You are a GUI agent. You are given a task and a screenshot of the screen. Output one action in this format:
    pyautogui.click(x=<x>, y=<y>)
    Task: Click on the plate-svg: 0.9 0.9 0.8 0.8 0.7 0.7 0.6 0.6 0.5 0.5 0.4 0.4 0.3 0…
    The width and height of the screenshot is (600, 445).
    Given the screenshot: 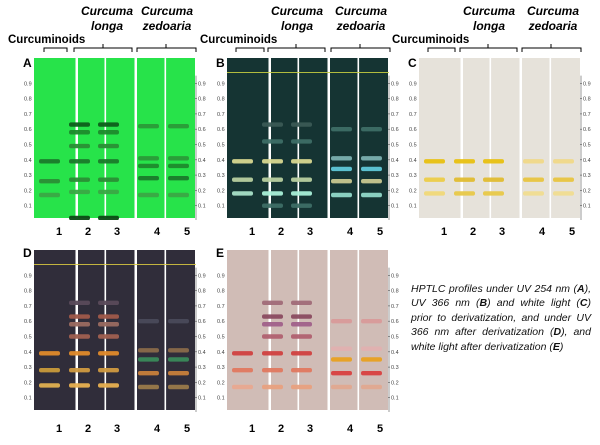 What is the action you would take?
    pyautogui.click(x=115, y=139)
    